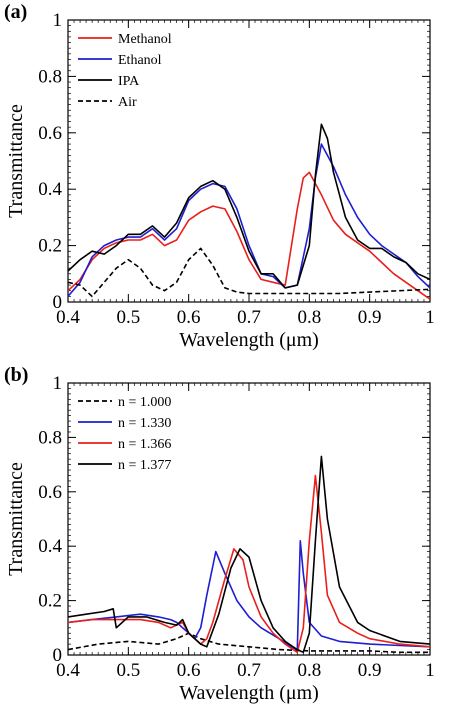  Describe the element at coordinates (129, 81) in the screenshot. I see `legend-label: IPA` at that location.